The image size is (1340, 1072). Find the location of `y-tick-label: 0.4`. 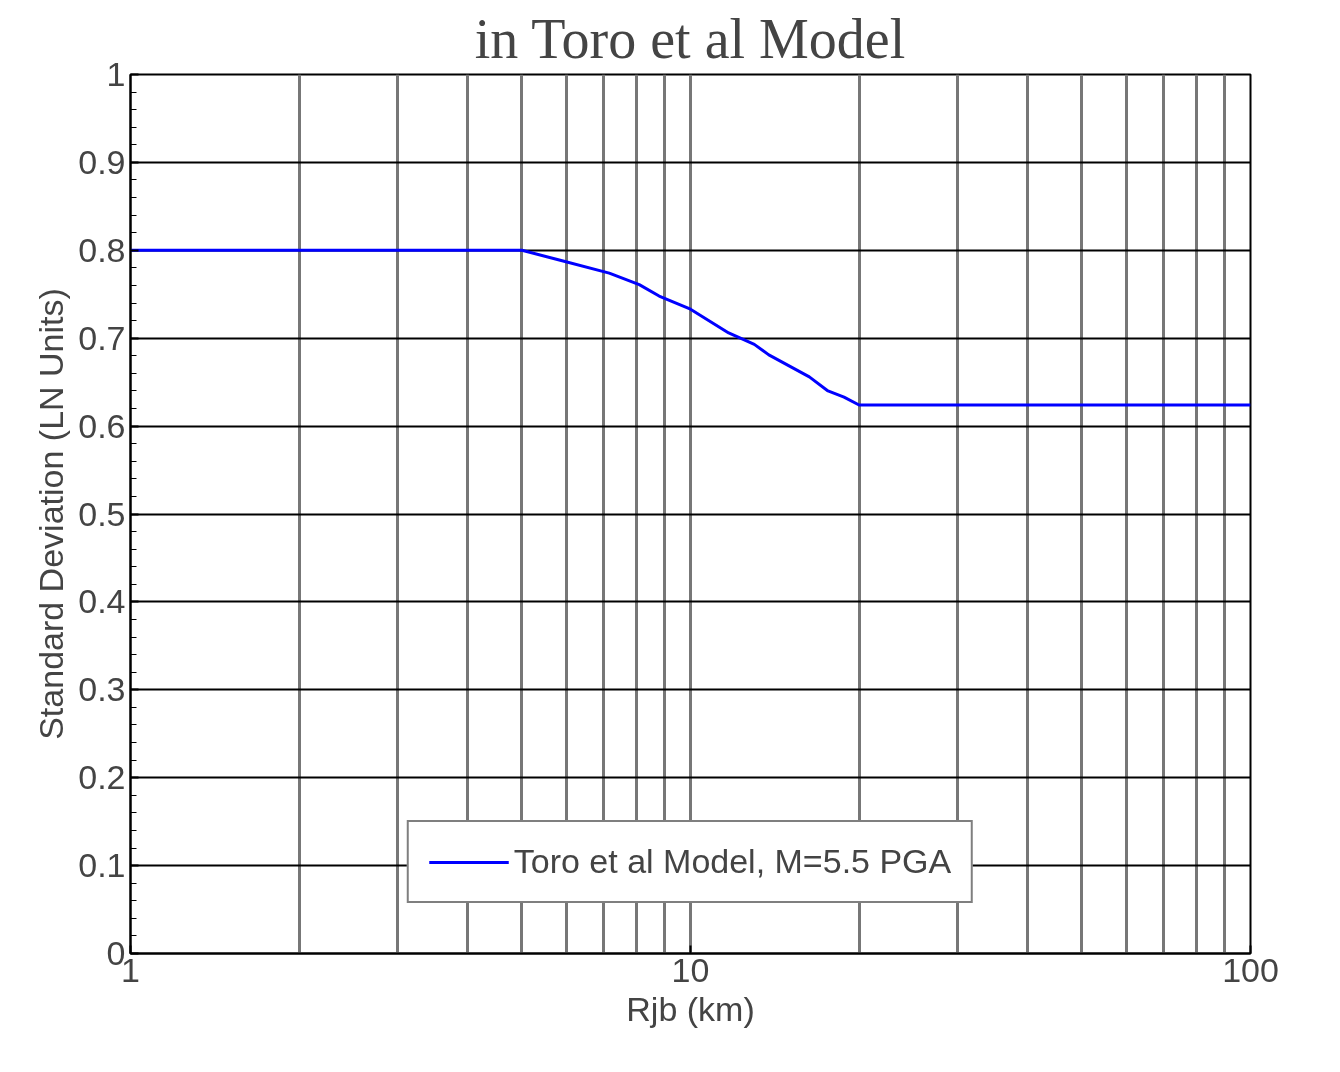

y-tick-label: 0.4 is located at coordinates (102, 601).